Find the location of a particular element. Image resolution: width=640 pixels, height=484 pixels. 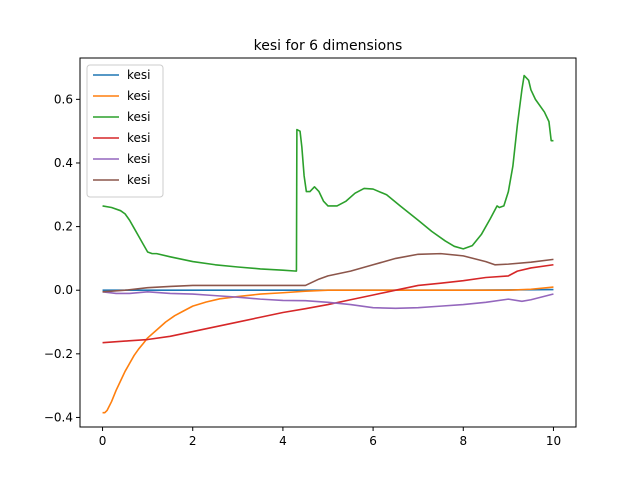

legend: kesi kesi kesi kesi kesi kesi is located at coordinates (125, 131).